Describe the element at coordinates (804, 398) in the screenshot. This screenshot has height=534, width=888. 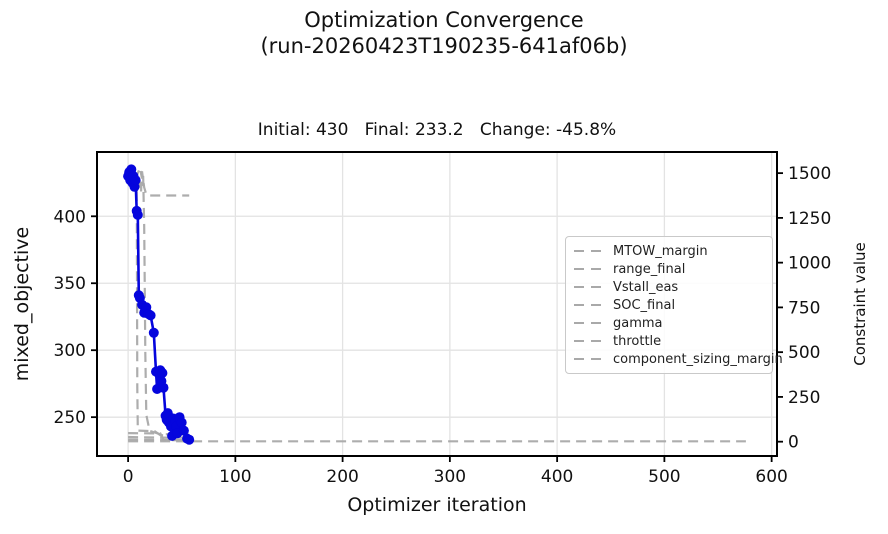
I see `y-right-tick-label: 250` at that location.